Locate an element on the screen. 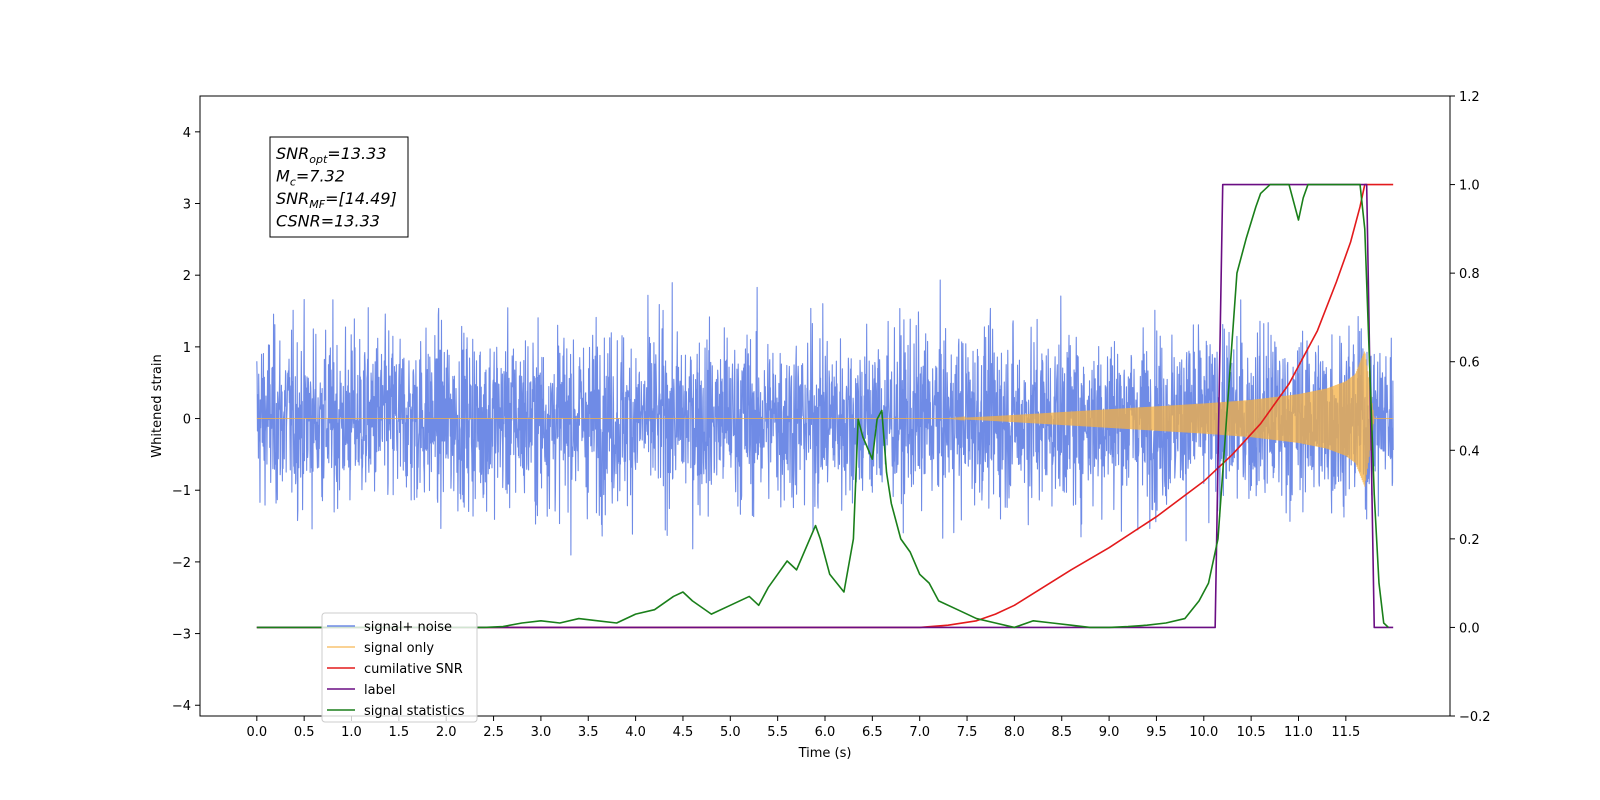  x-tick-label: 1.0 is located at coordinates (351, 732).